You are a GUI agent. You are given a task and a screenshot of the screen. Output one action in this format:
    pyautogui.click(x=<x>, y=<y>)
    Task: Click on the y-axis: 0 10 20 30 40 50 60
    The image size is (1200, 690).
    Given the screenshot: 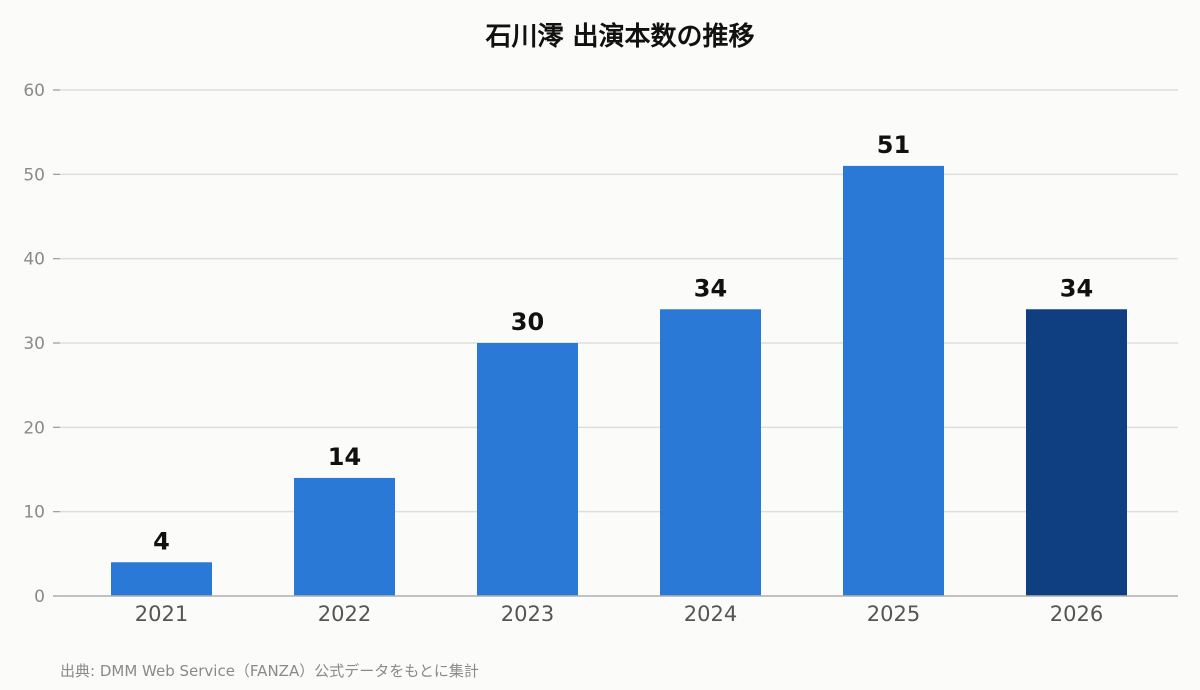 What is the action you would take?
    pyautogui.click(x=41, y=344)
    